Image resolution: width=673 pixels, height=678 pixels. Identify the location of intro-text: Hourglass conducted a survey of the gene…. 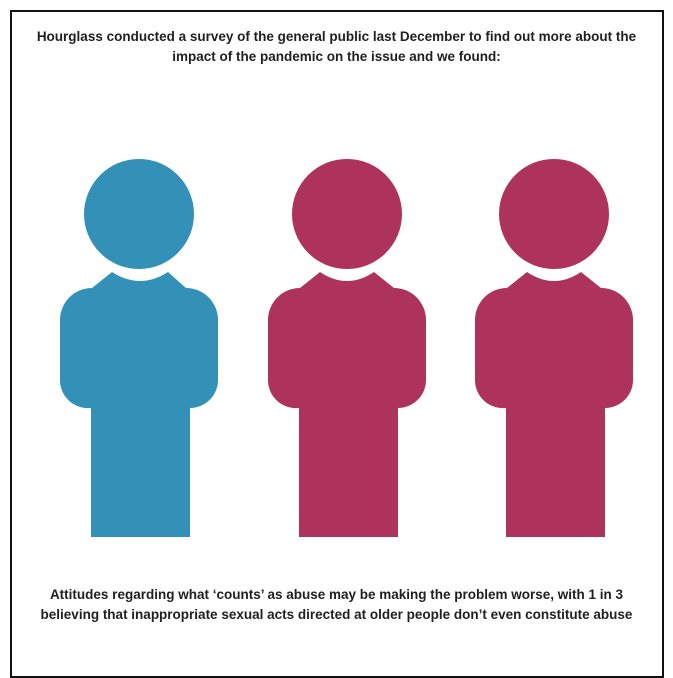
(336, 46).